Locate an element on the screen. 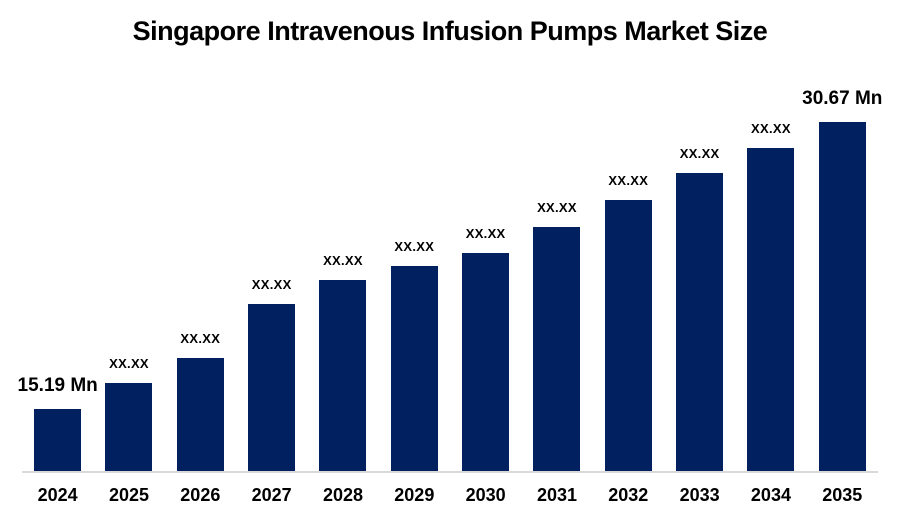  bar-column-2032: XX.XX is located at coordinates (628, 322).